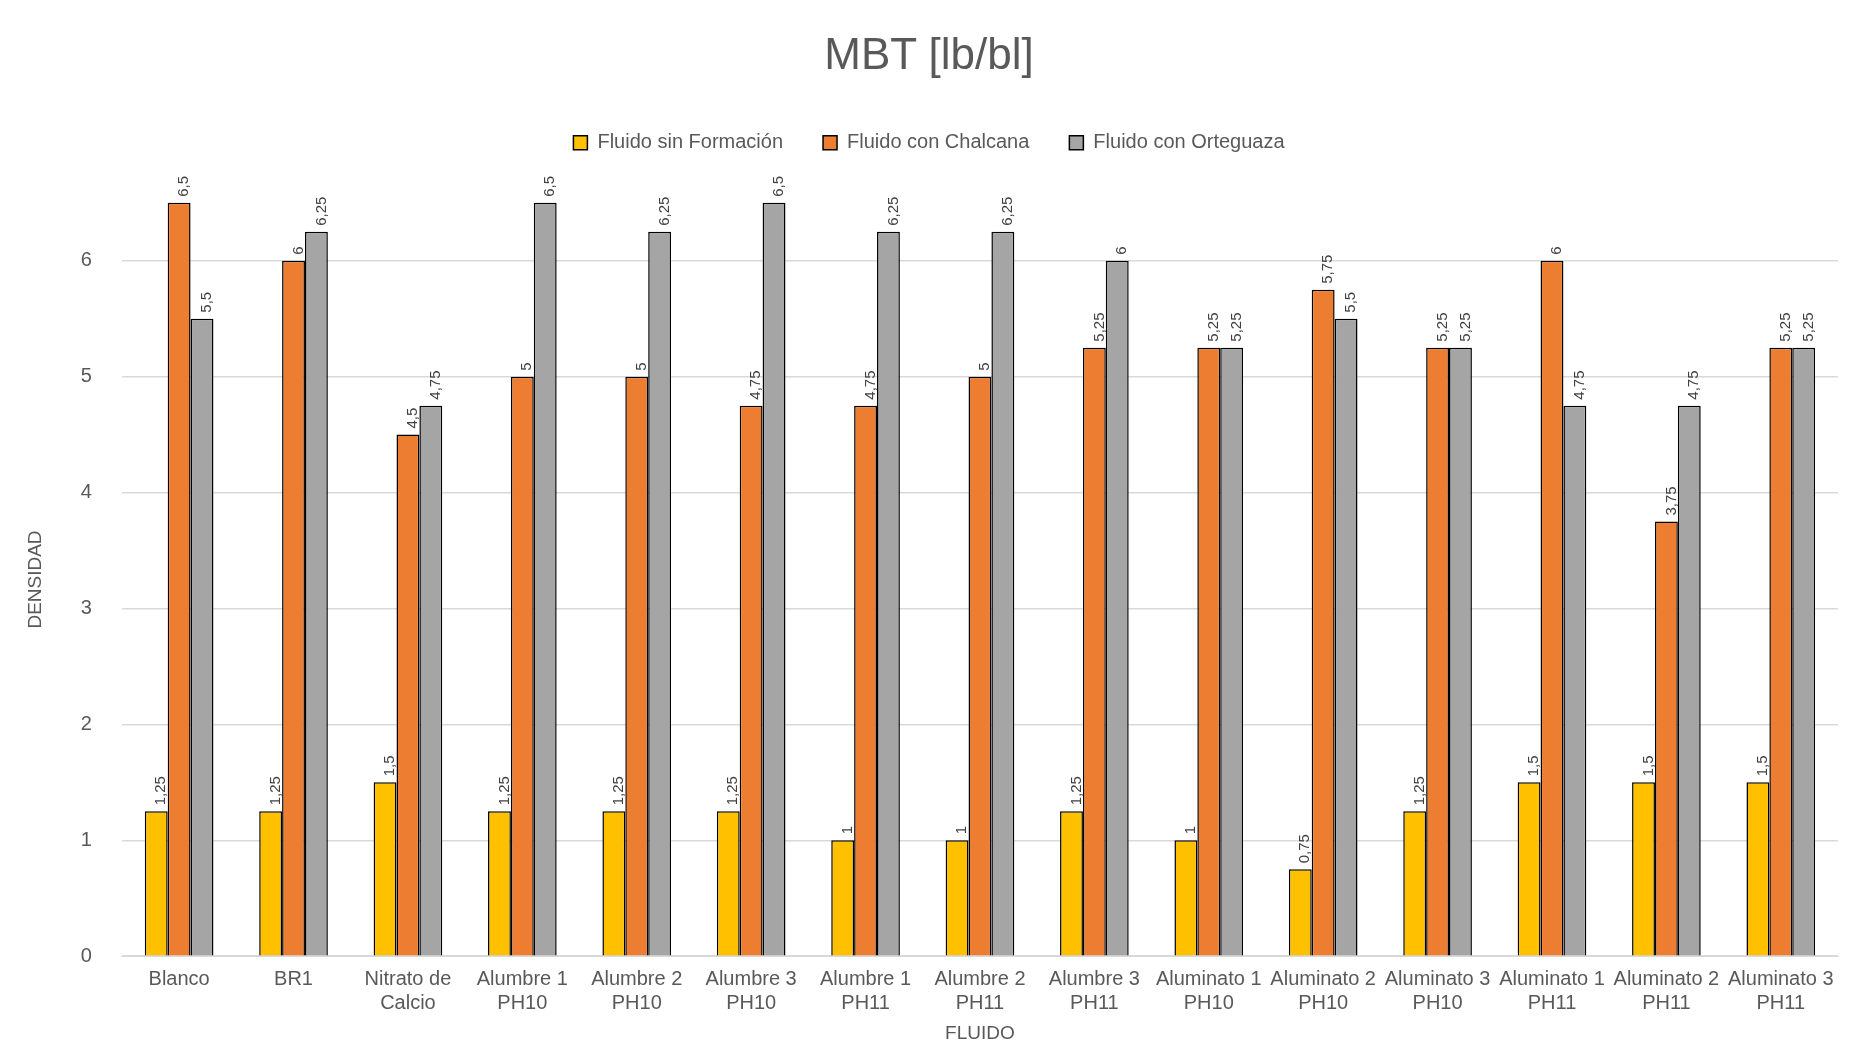 The height and width of the screenshot is (1059, 1858). What do you see at coordinates (1437, 989) in the screenshot?
I see `x-tick-label: Aluminato 3 PH10` at bounding box center [1437, 989].